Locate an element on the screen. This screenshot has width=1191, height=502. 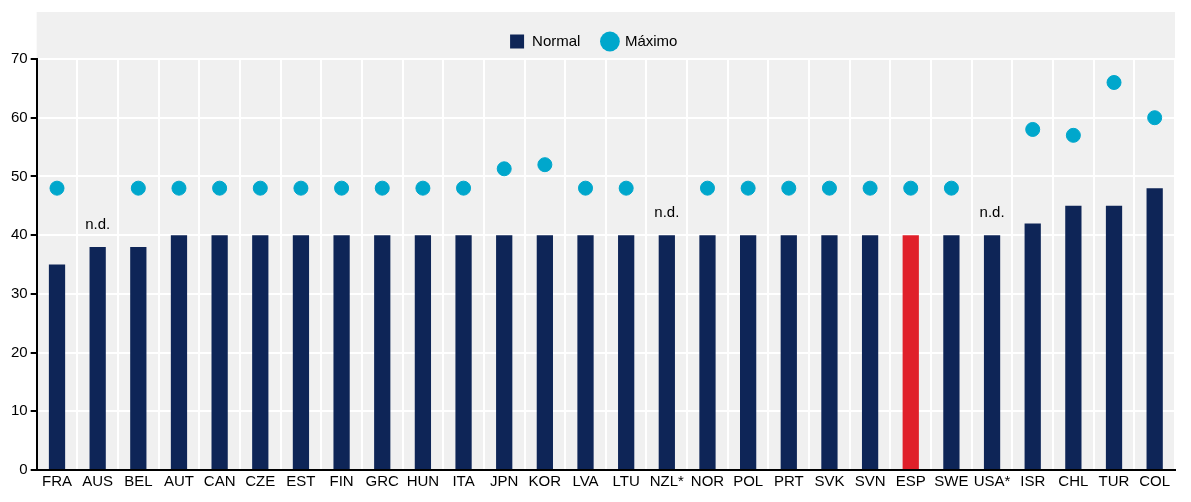
x-tick-label: HUN is located at coordinates (423, 481).